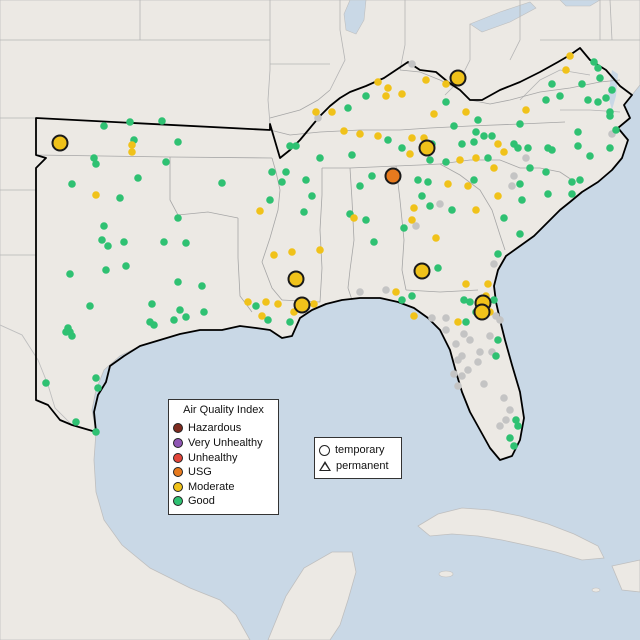 Image resolution: width=640 pixels, height=640 pixels. Describe the element at coordinates (362, 466) in the screenshot. I see `legend-item-label: permanent` at that location.